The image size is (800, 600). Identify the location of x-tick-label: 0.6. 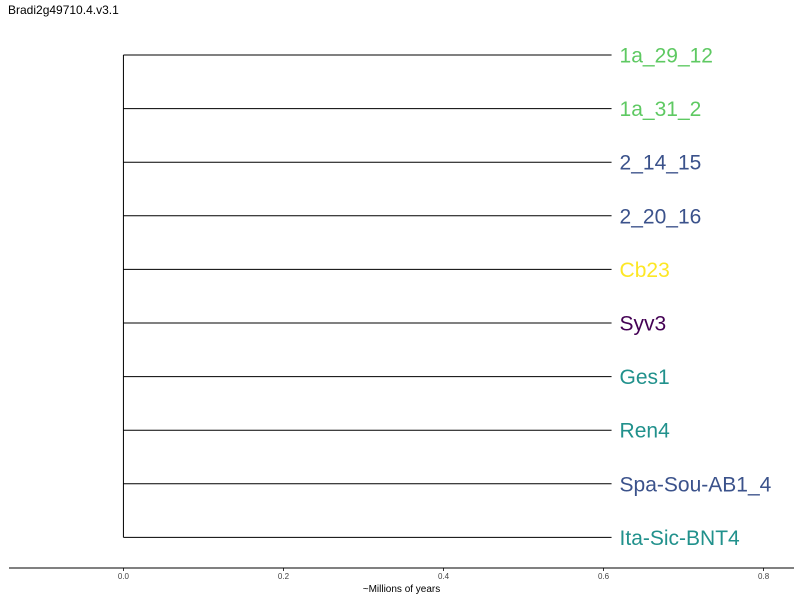
(604, 576).